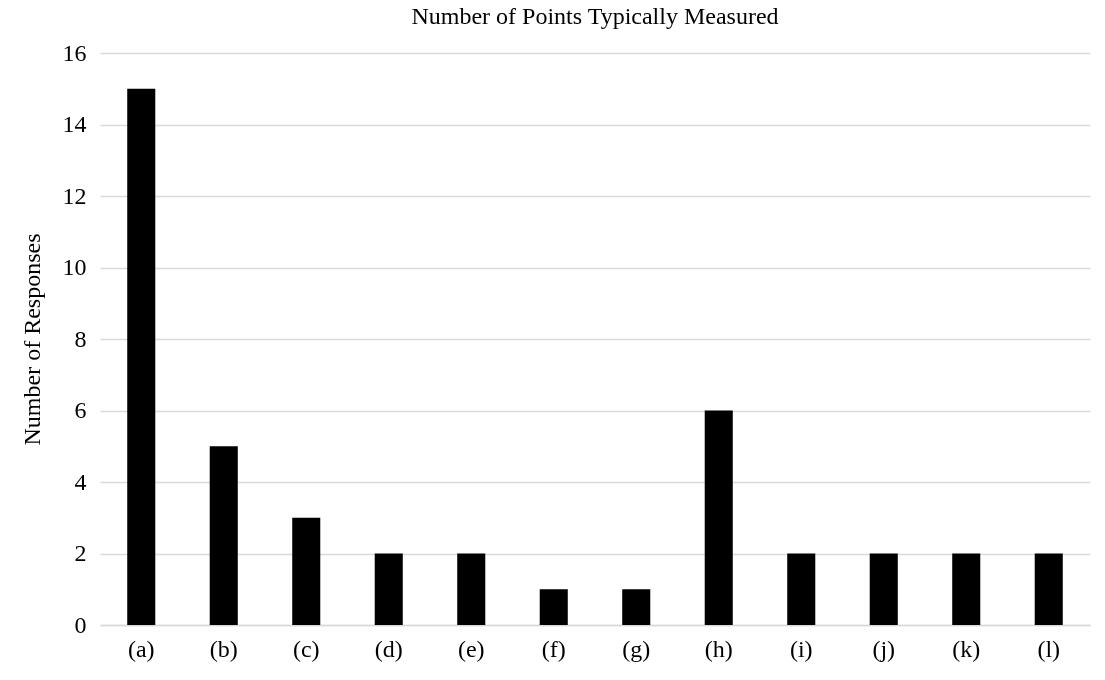 The height and width of the screenshot is (680, 1105). Describe the element at coordinates (553, 648) in the screenshot. I see `x-tick-label: (f)` at that location.